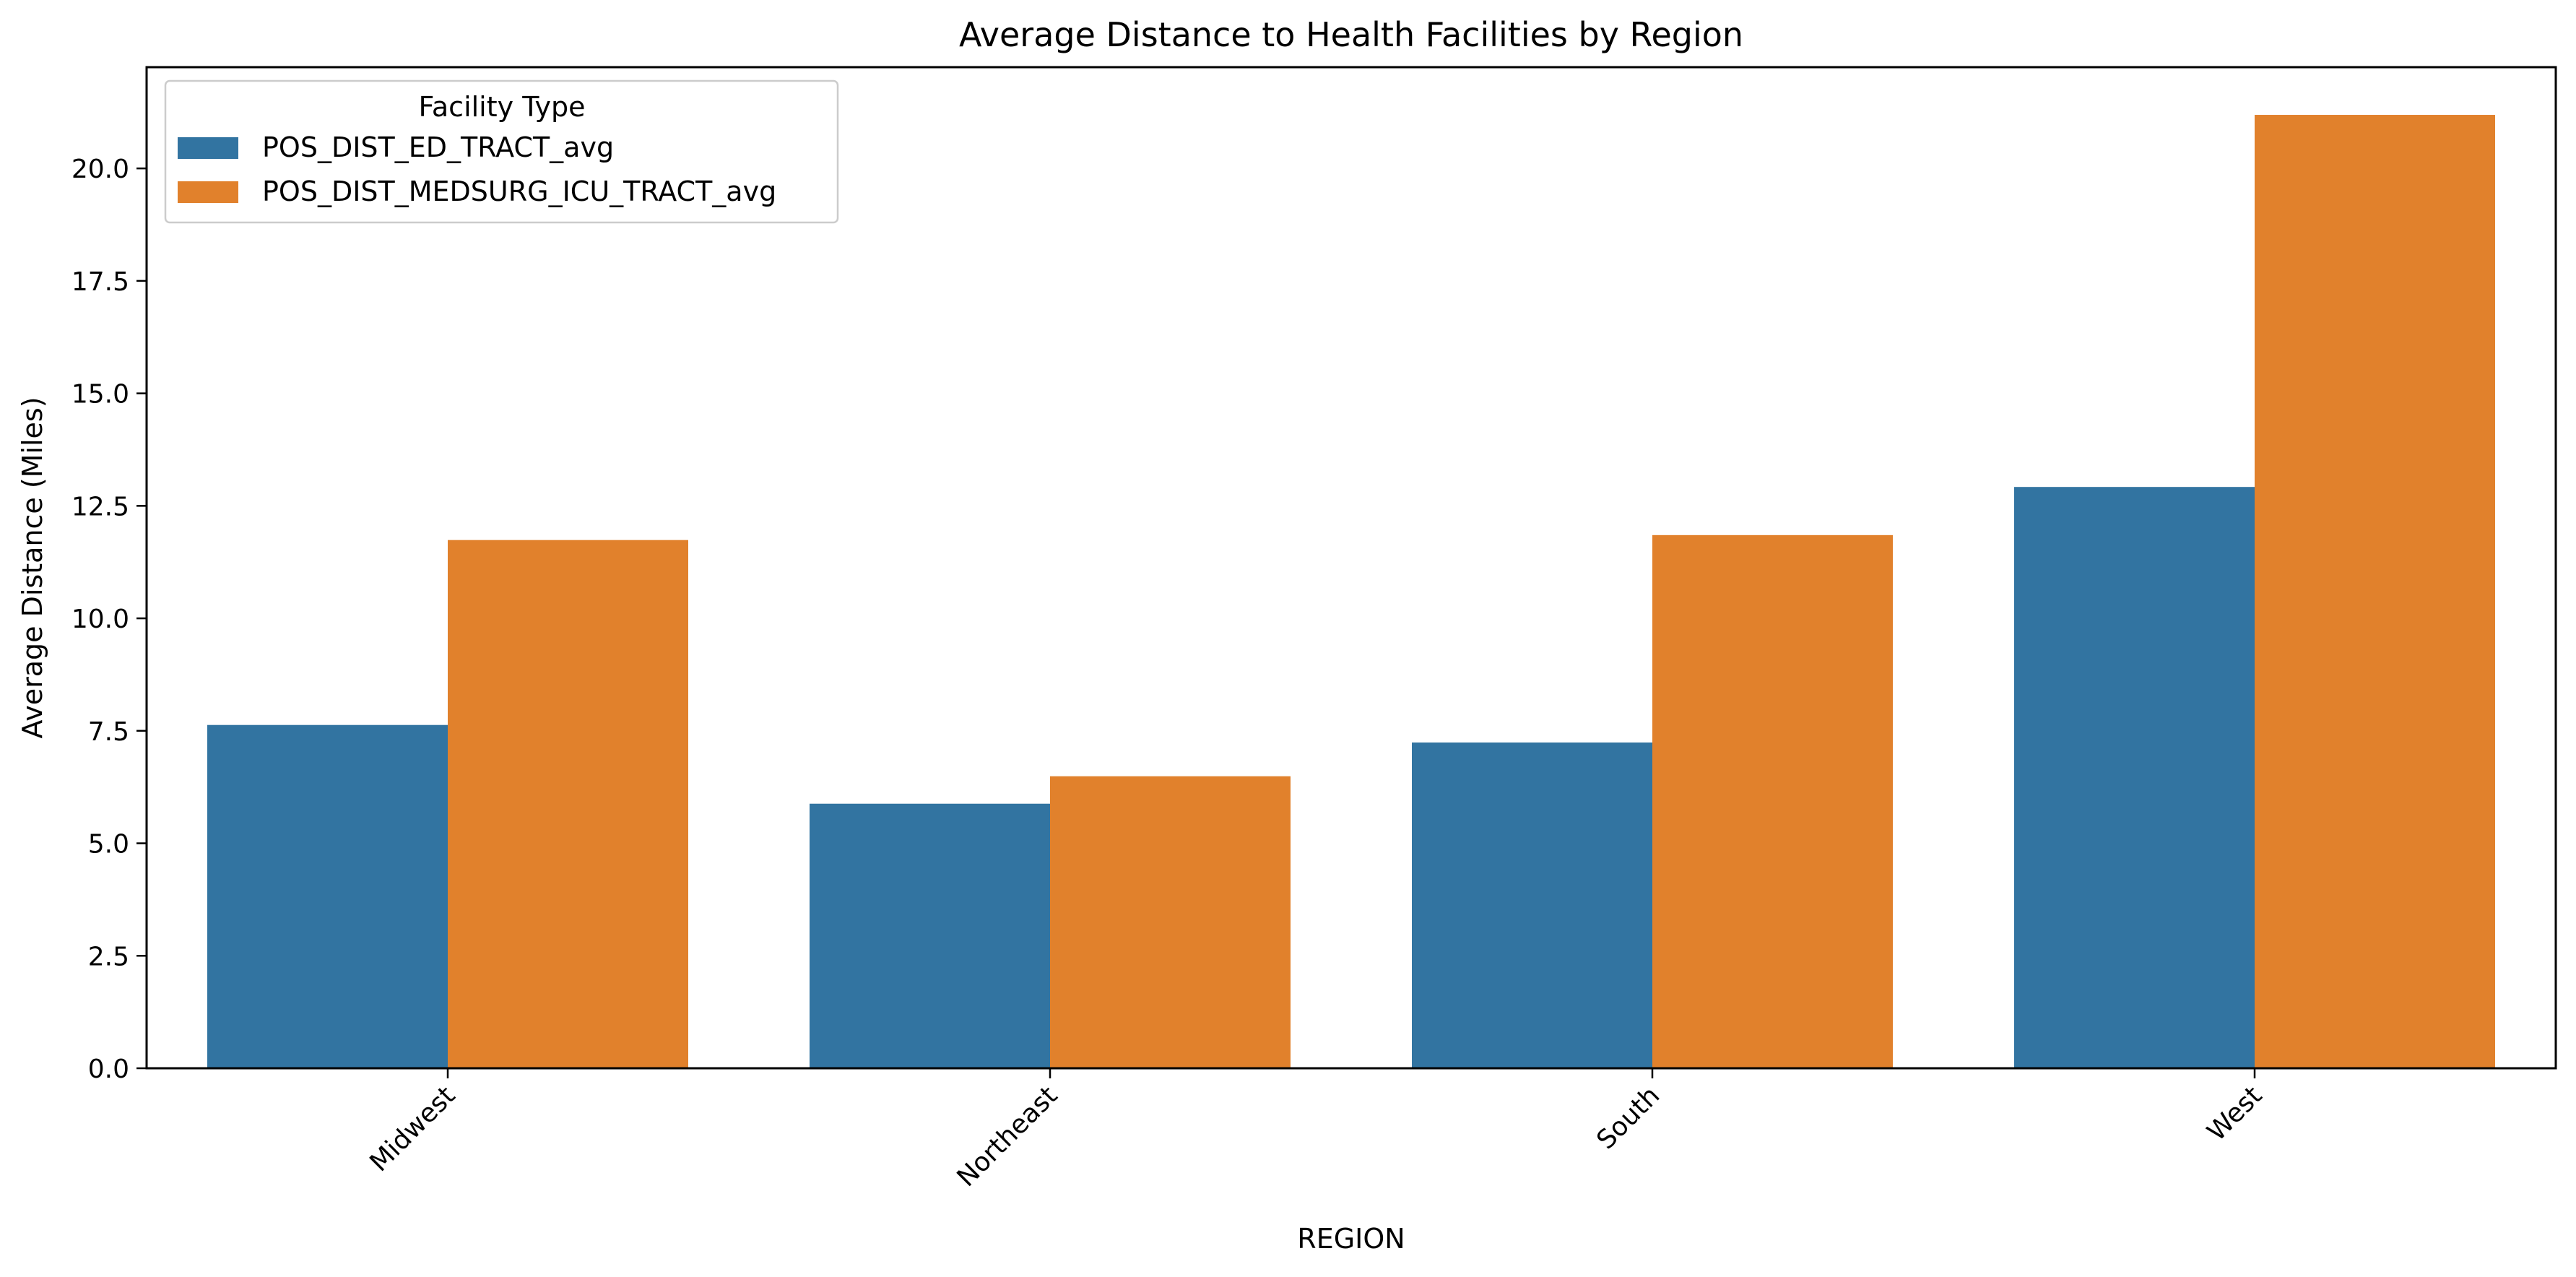 This screenshot has height=1277, width=2576. I want to click on x-axis: Midwest Northeast South West, so click(1316, 1130).